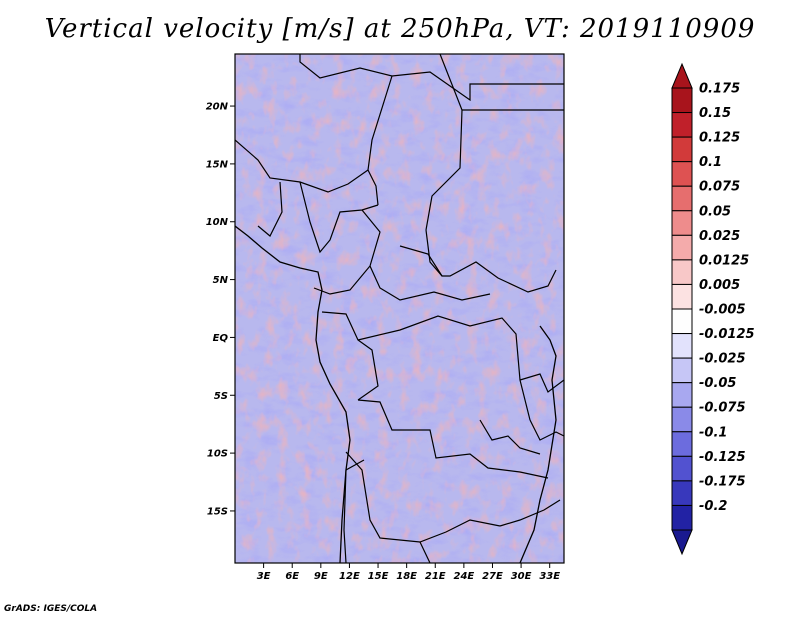 This screenshot has width=800, height=618. What do you see at coordinates (715, 113) in the screenshot?
I see `colorbar-label: 0.15` at bounding box center [715, 113].